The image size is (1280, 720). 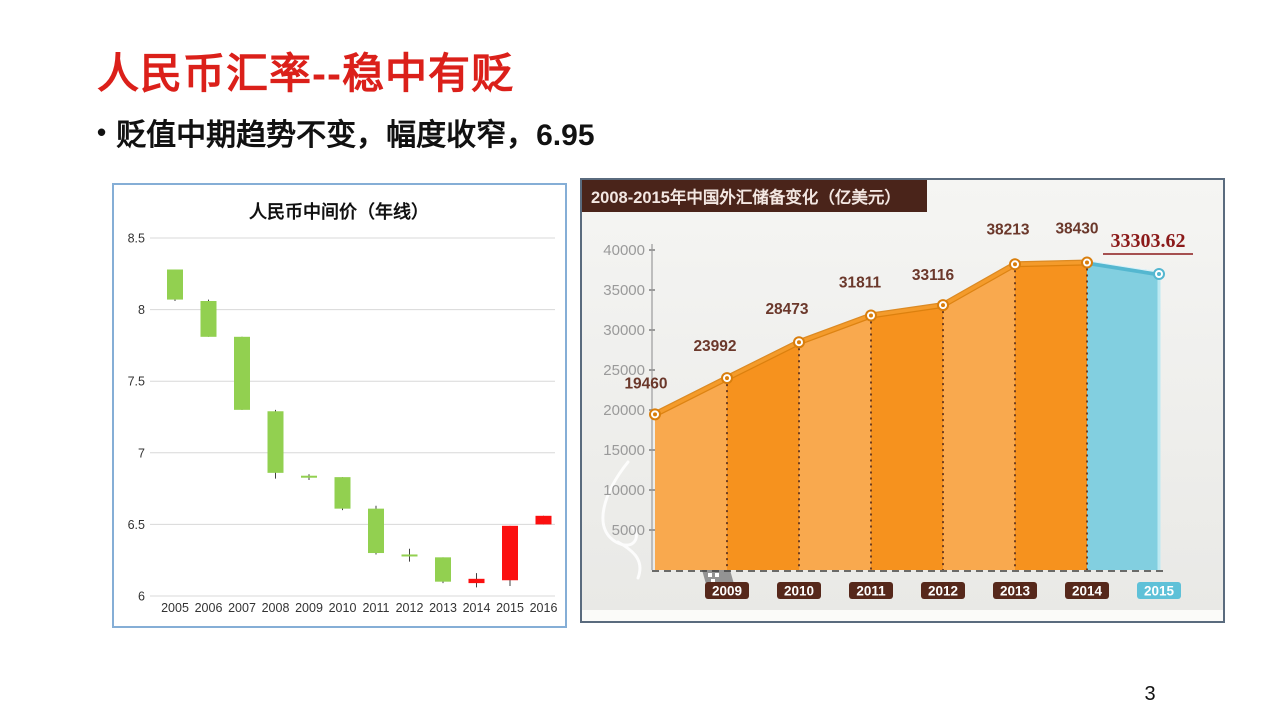 I want to click on area-band-2010-2011, so click(x=835, y=442).